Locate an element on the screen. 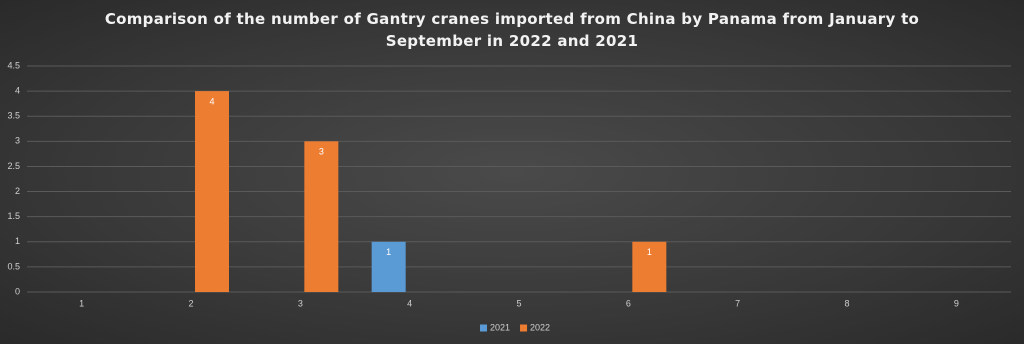  y-tick-label: 2.5 is located at coordinates (13, 166).